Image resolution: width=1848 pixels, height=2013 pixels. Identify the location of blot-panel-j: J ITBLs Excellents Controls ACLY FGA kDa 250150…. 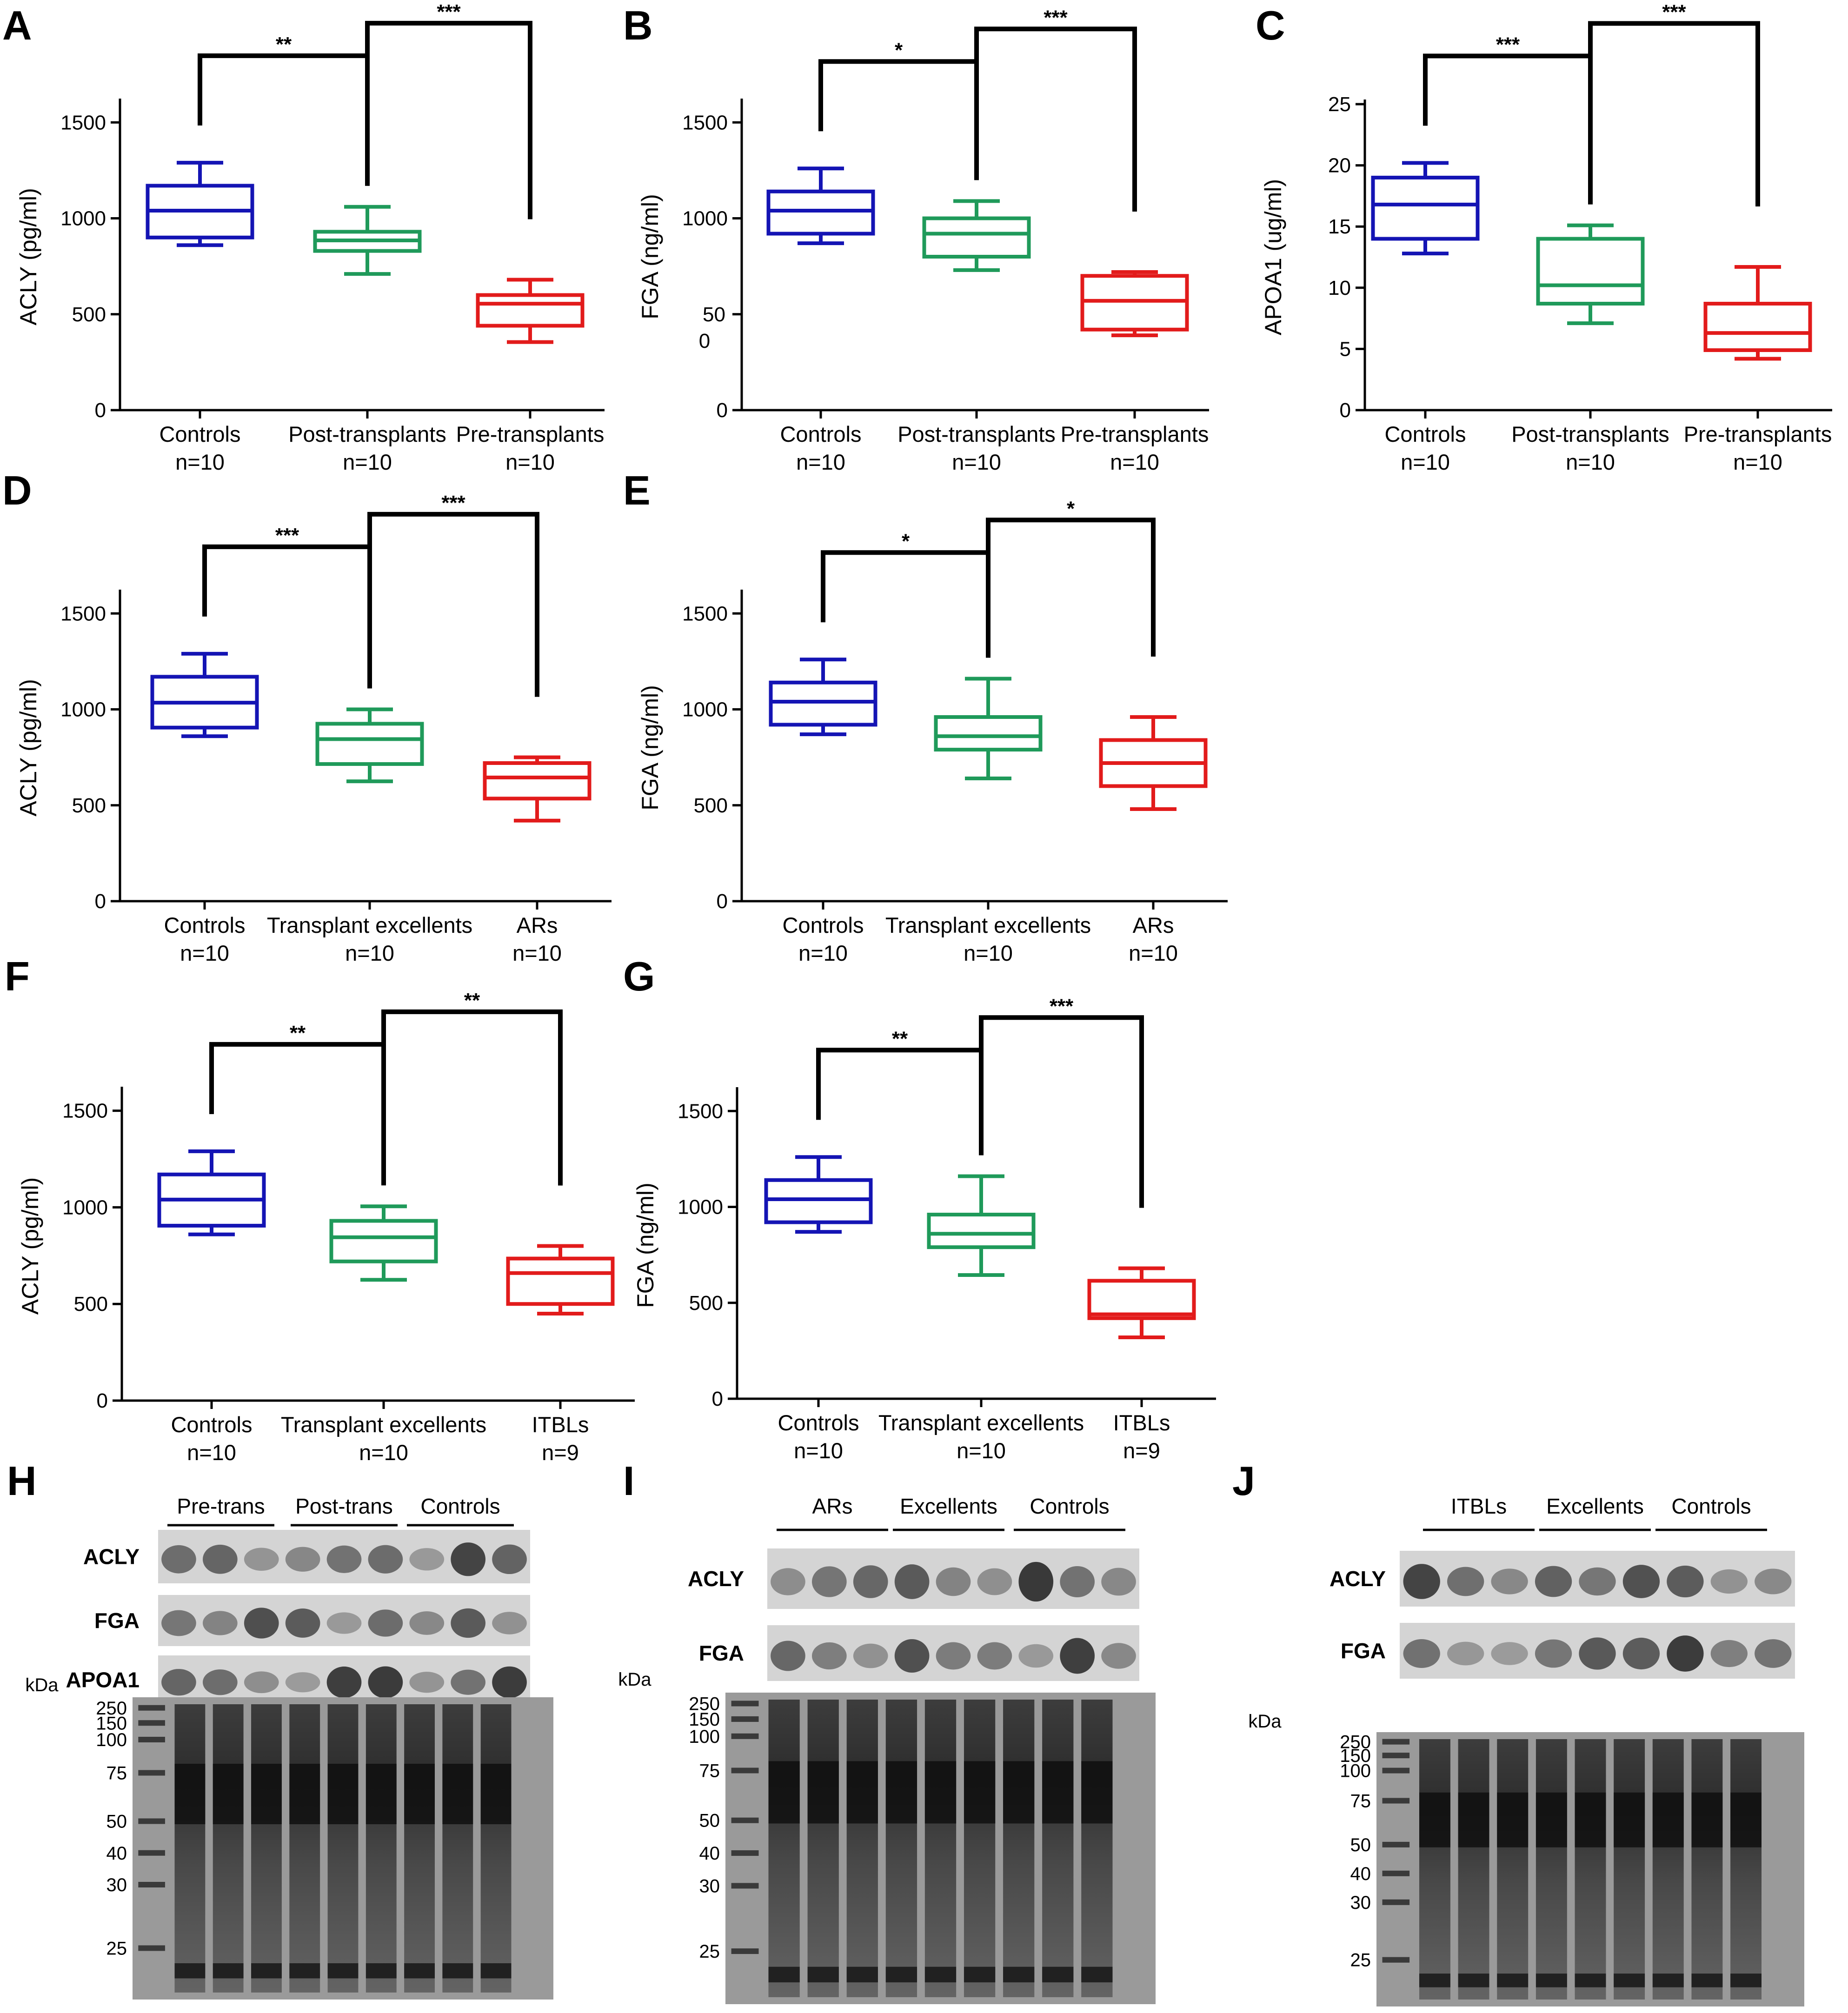
(1518, 1732).